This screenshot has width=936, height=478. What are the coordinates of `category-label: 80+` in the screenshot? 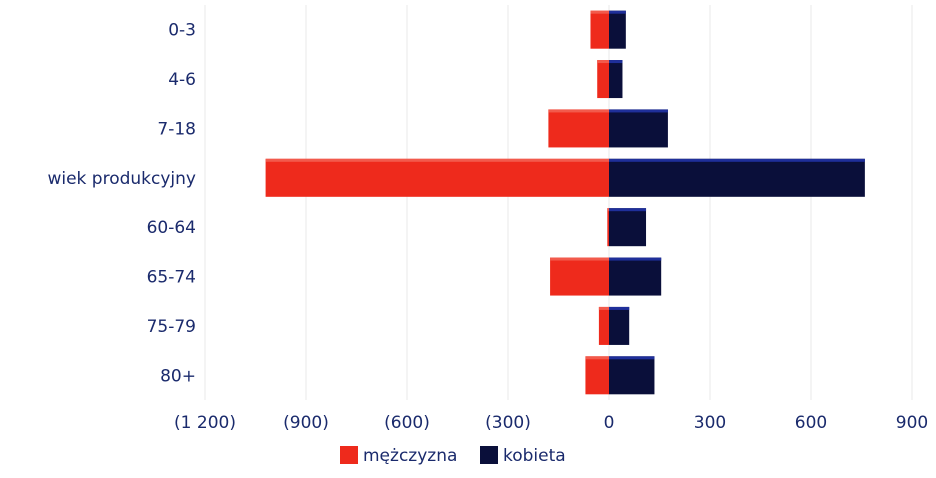 It's located at (178, 376).